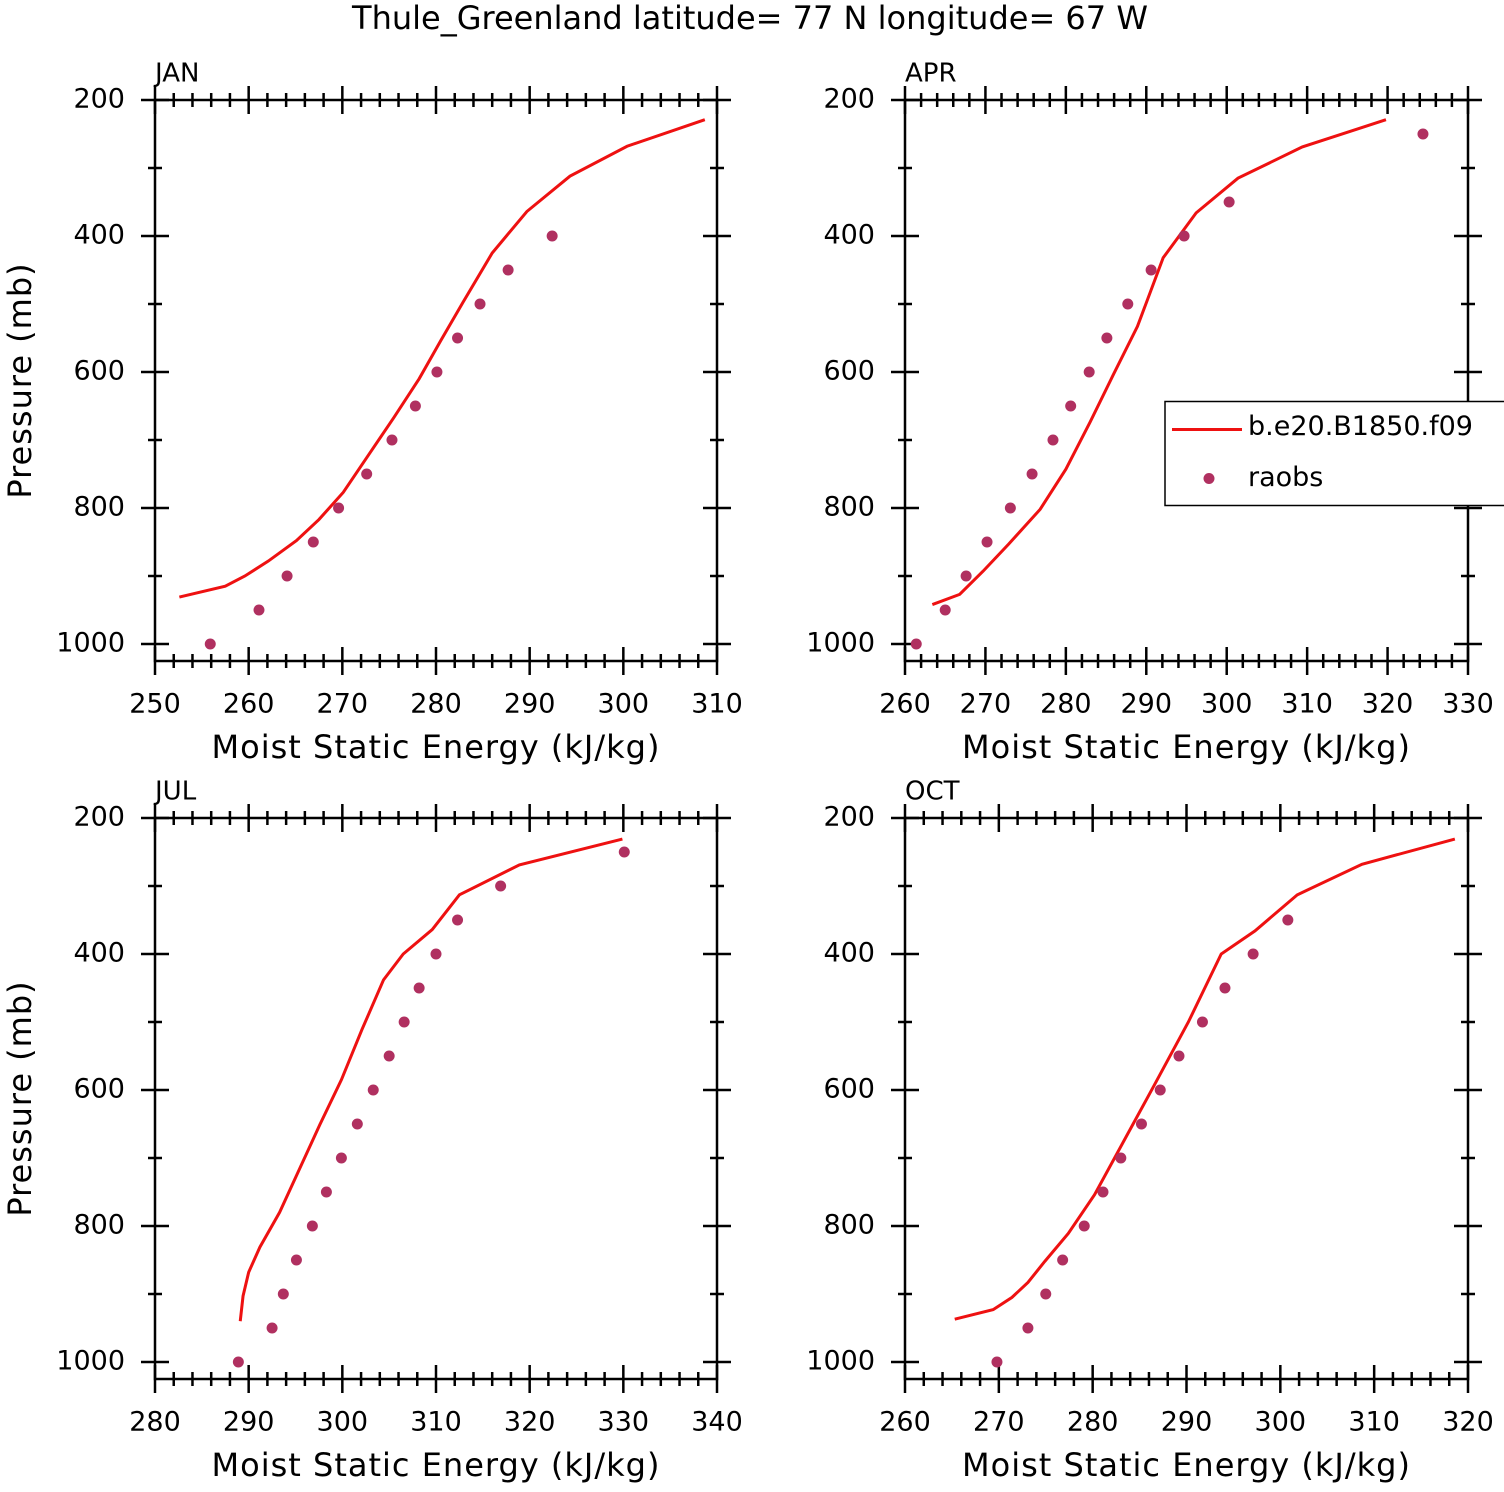  What do you see at coordinates (932, 792) in the screenshot?
I see `panel-title: OCT` at bounding box center [932, 792].